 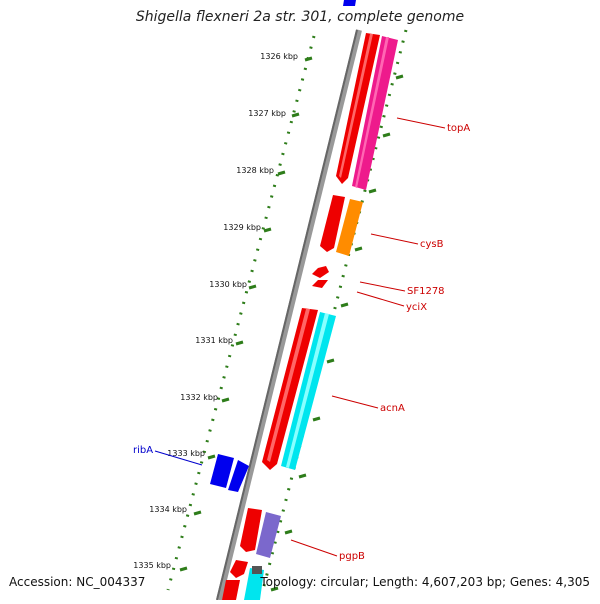 What do you see at coordinates (242, 227) in the screenshot?
I see `tick-label: 1329 kbp` at bounding box center [242, 227].